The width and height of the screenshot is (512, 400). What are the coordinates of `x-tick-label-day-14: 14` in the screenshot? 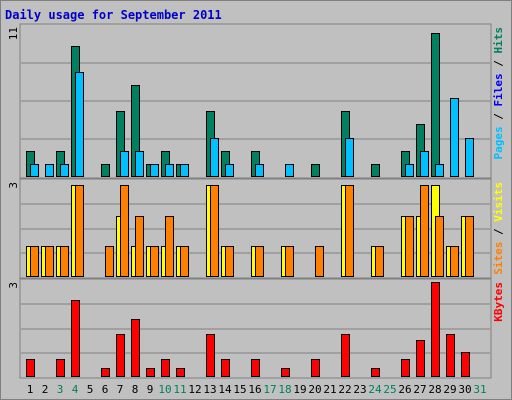 It's located at (225, 389).